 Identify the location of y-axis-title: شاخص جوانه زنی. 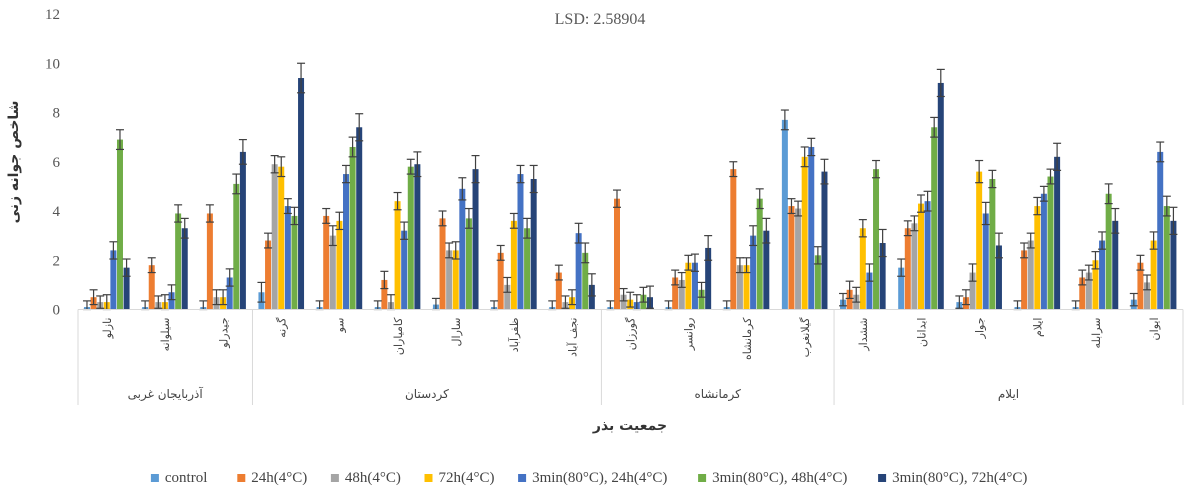
(14, 162).